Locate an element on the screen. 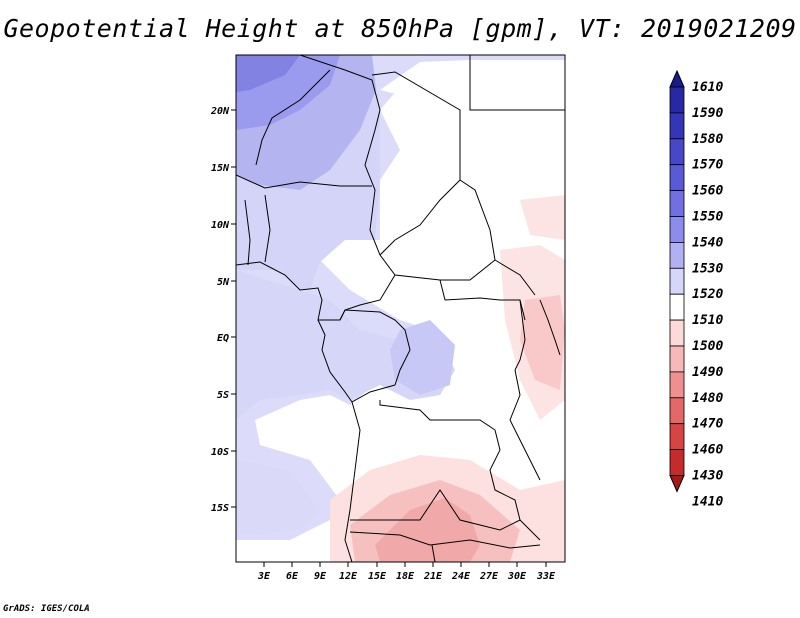 The image size is (800, 618). colorbar-label: 1530 is located at coordinates (707, 268).